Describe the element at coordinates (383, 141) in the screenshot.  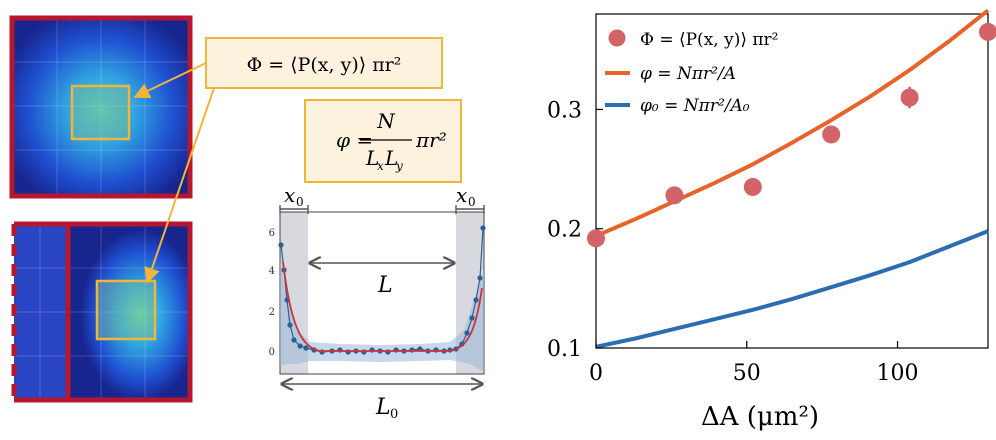
I see `packing-fraction-box` at that location.